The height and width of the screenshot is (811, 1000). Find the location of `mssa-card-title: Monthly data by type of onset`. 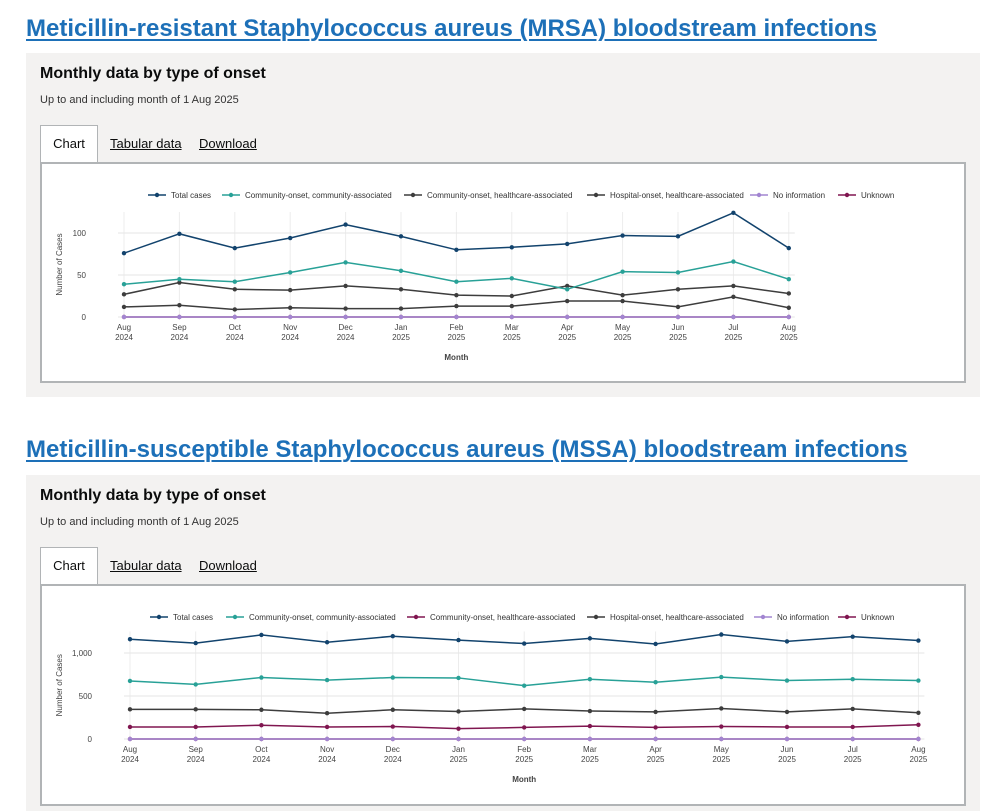

mssa-card-title: Monthly data by type of onset is located at coordinates (153, 495).